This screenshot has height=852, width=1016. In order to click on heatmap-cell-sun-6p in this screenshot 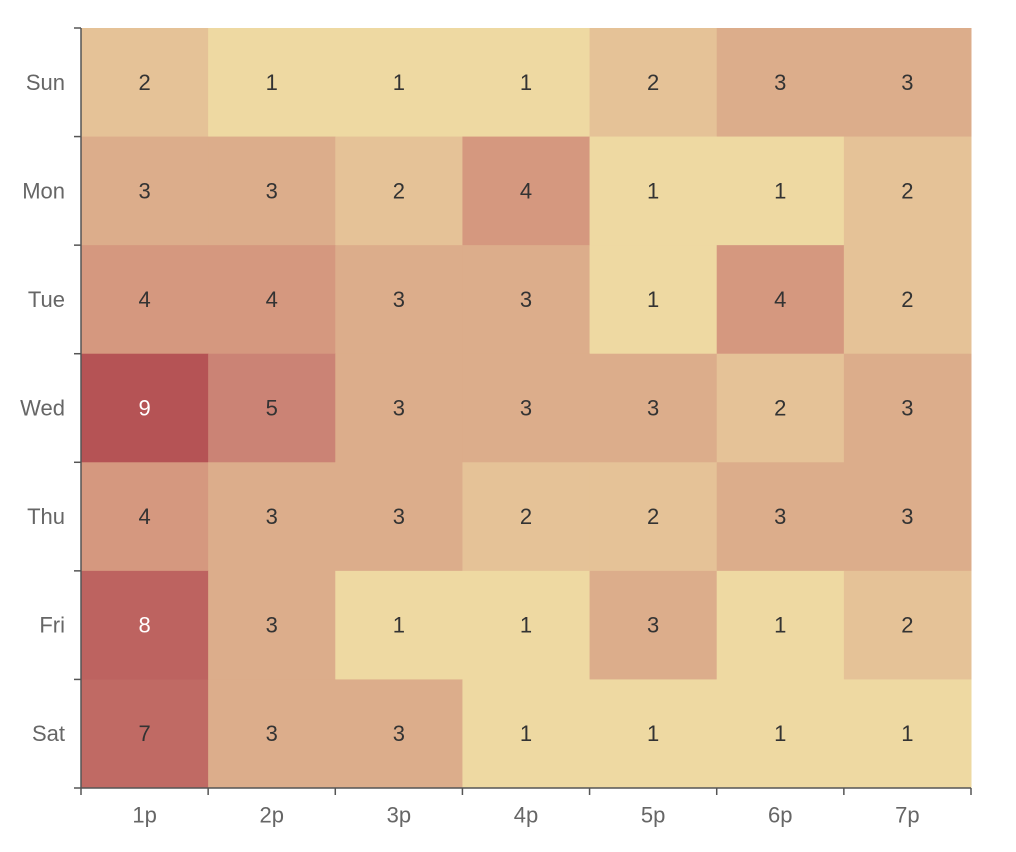, I will do `click(780, 83)`.